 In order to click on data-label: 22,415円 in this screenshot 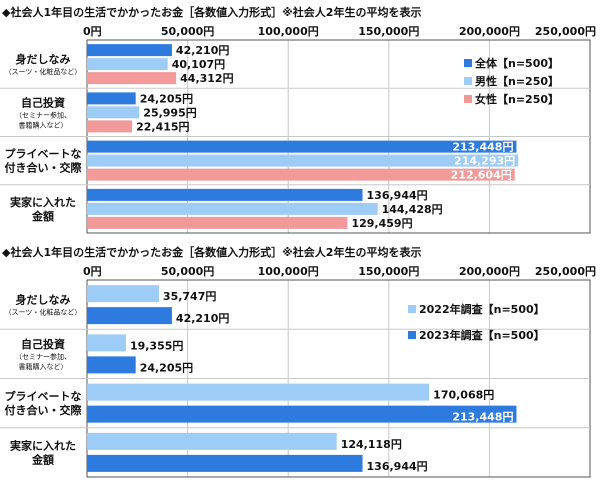, I will do `click(162, 126)`.